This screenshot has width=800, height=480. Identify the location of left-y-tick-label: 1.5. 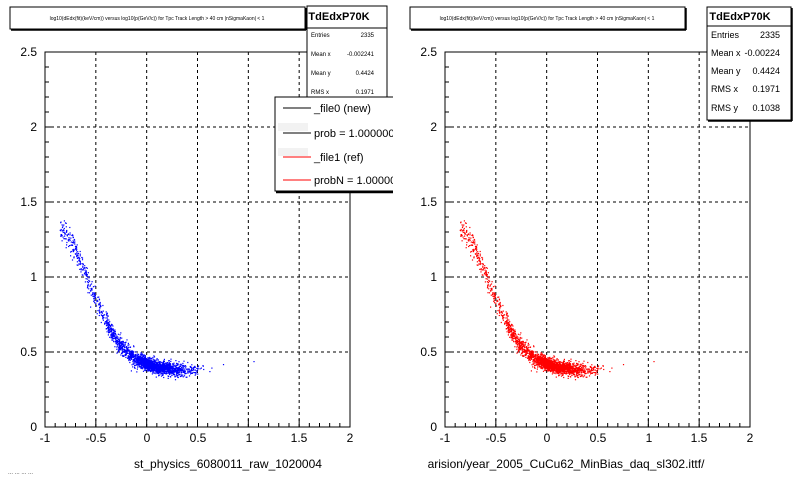
(28, 202).